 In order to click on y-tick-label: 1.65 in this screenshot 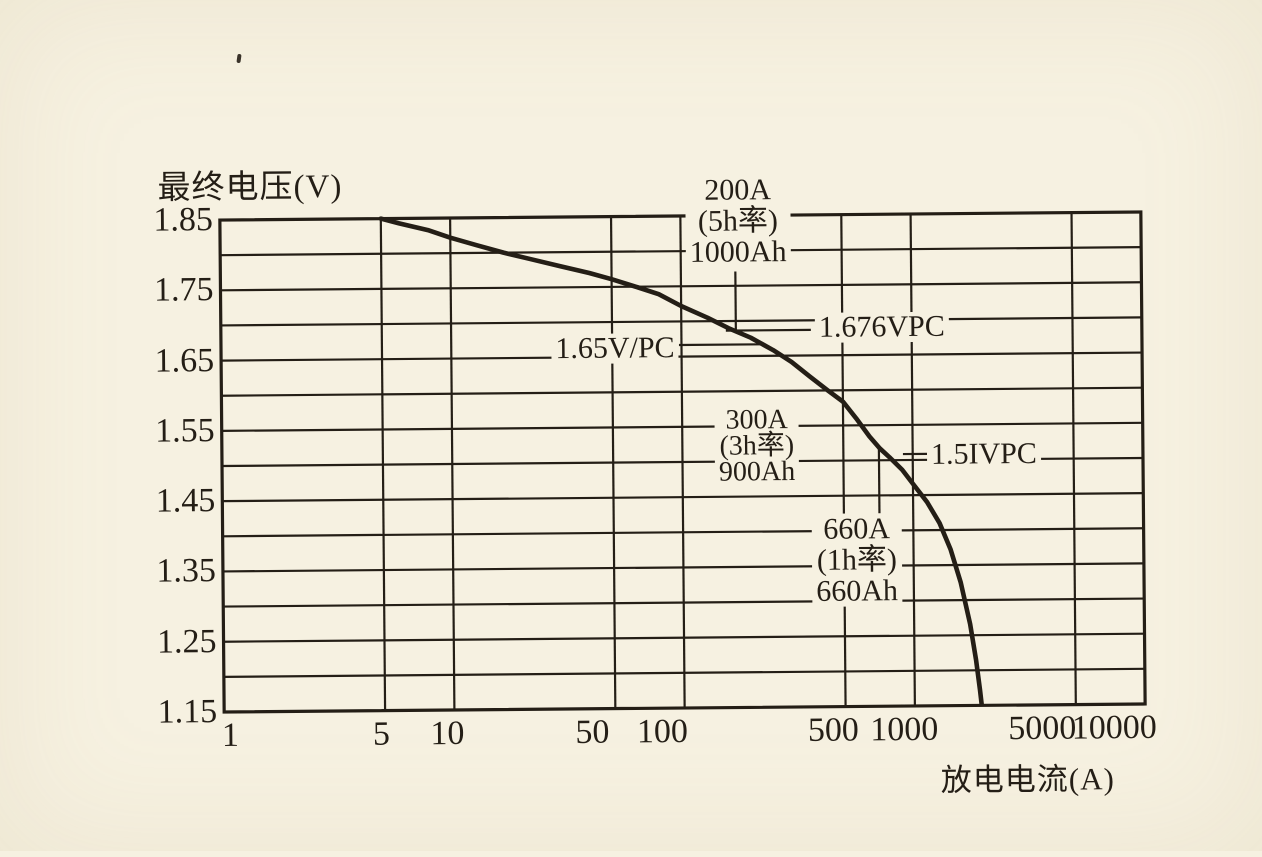, I will do `click(151, 361)`.